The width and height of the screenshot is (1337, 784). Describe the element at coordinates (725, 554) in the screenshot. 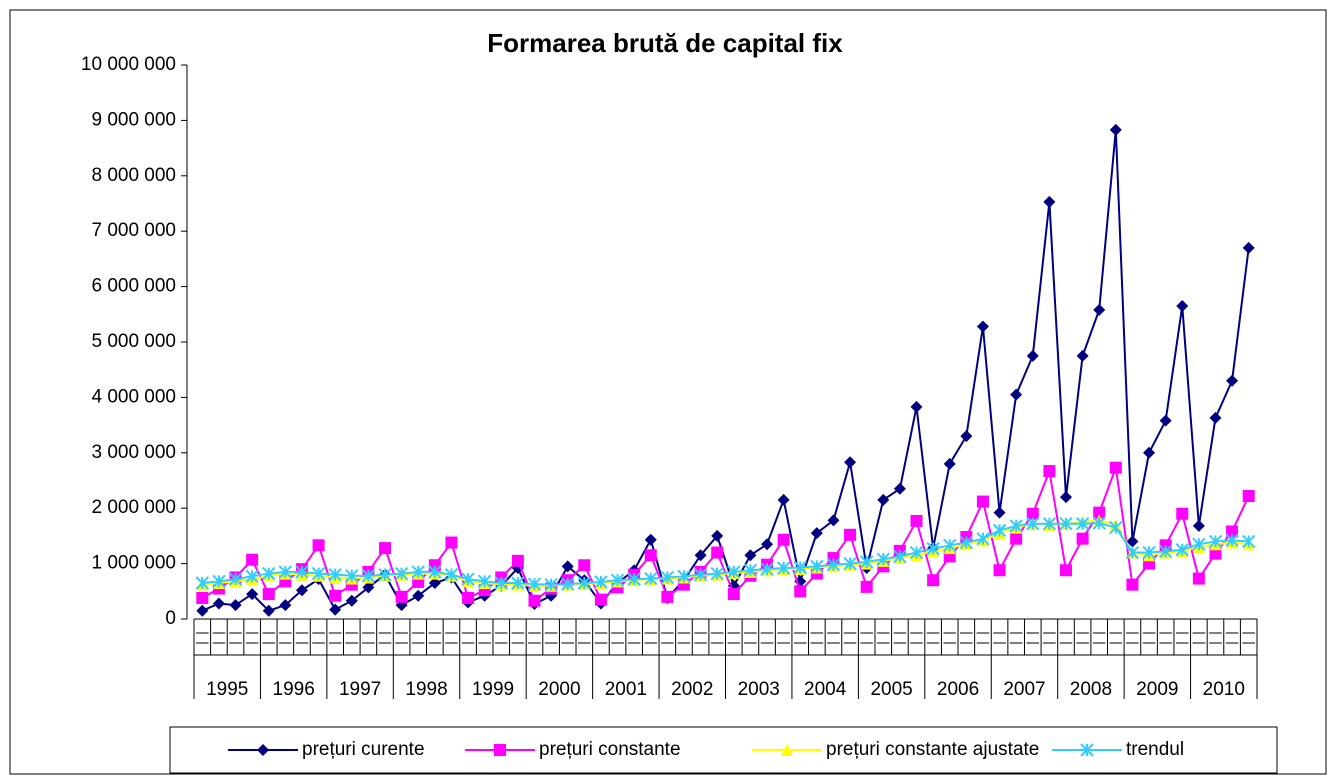

I see `series-line` at that location.